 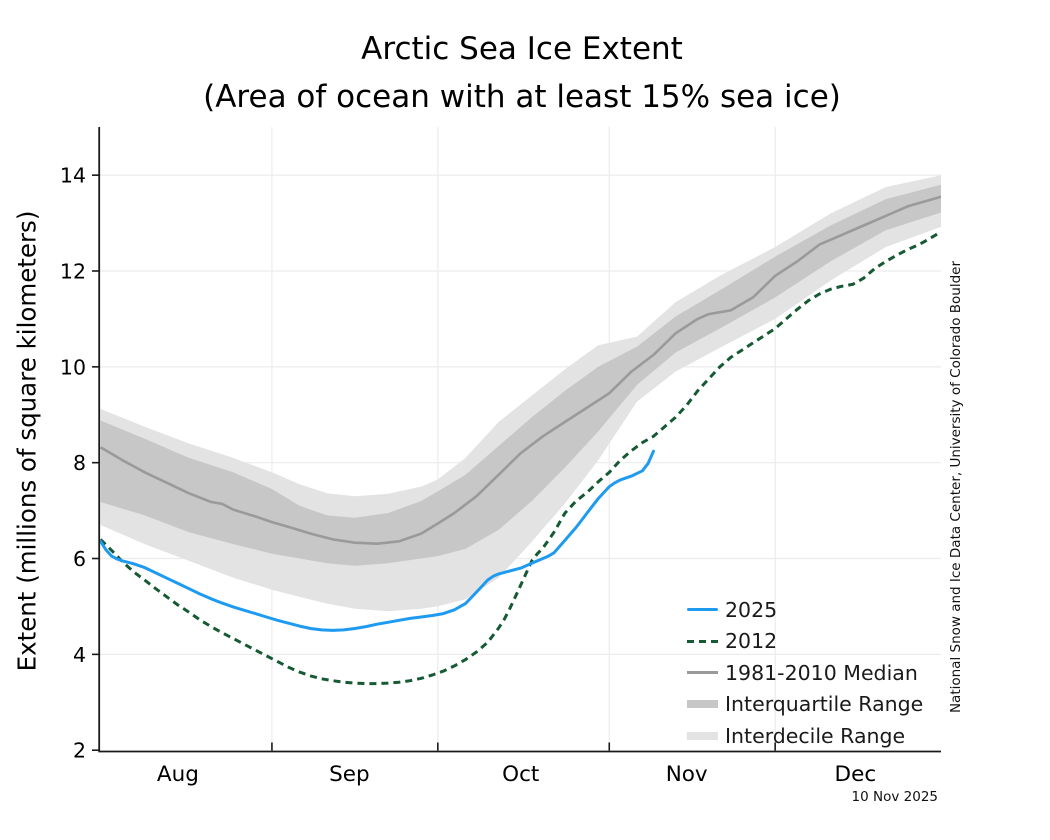 I want to click on y-tick-label: 2, so click(x=79, y=751).